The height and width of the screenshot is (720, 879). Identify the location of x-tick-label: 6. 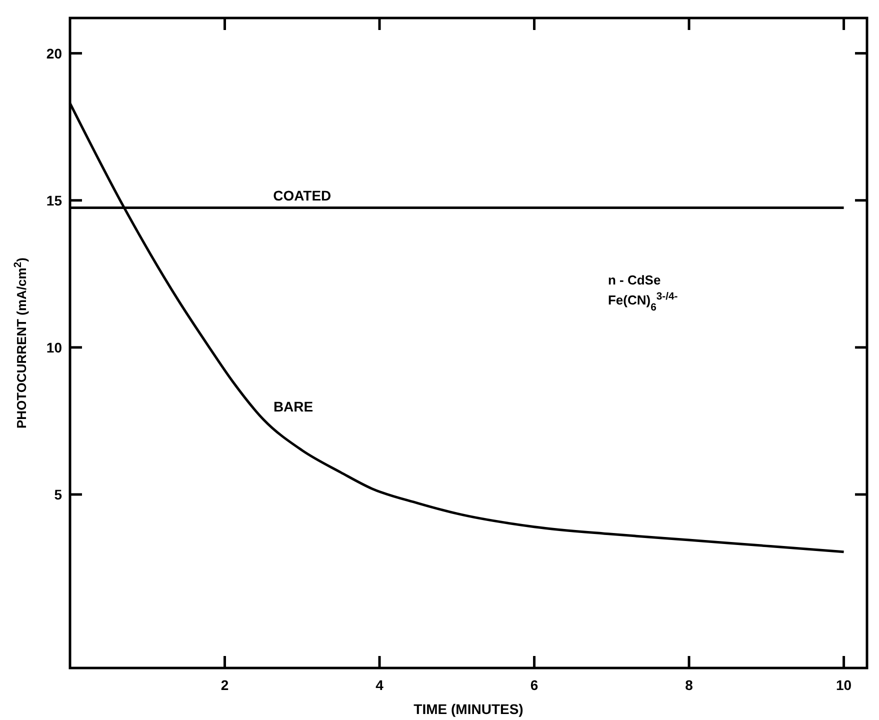
(534, 685).